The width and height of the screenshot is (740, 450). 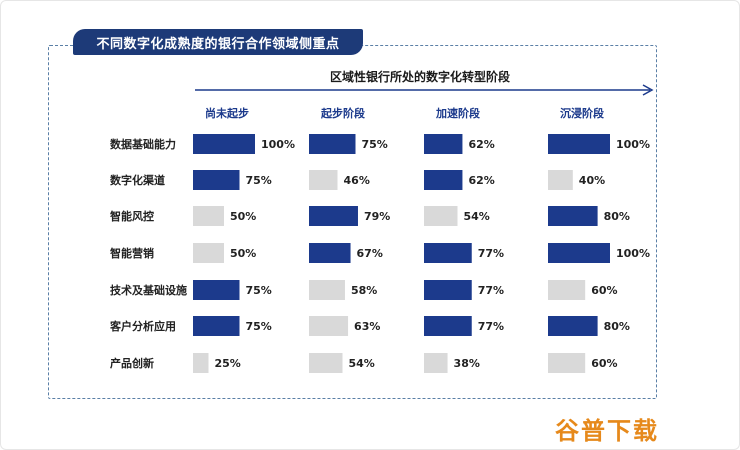 I want to click on stage-arrow-head, so click(x=648, y=90).